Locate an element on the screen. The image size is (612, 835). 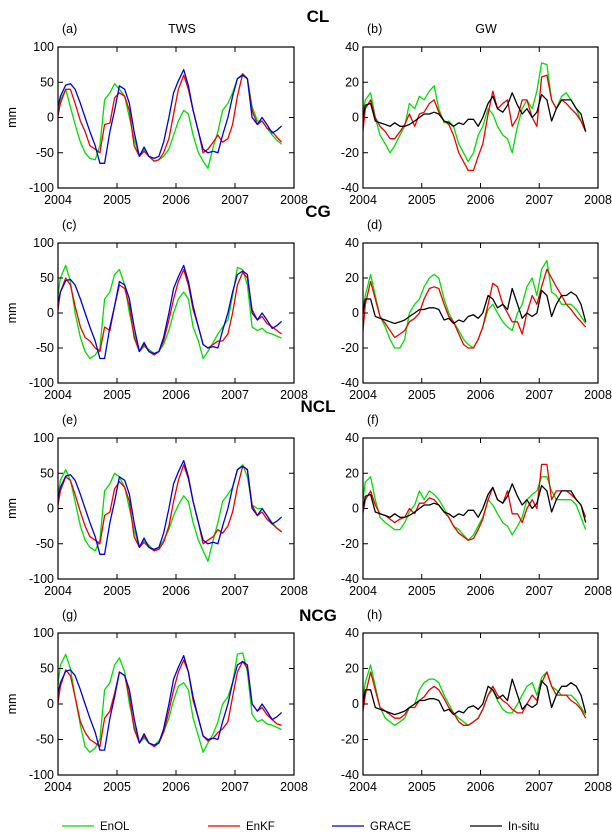
panel-g: -100 -50 0 50 100 2004 2005 2006 2007 2008 mm (g) is located at coordinates (156, 701).